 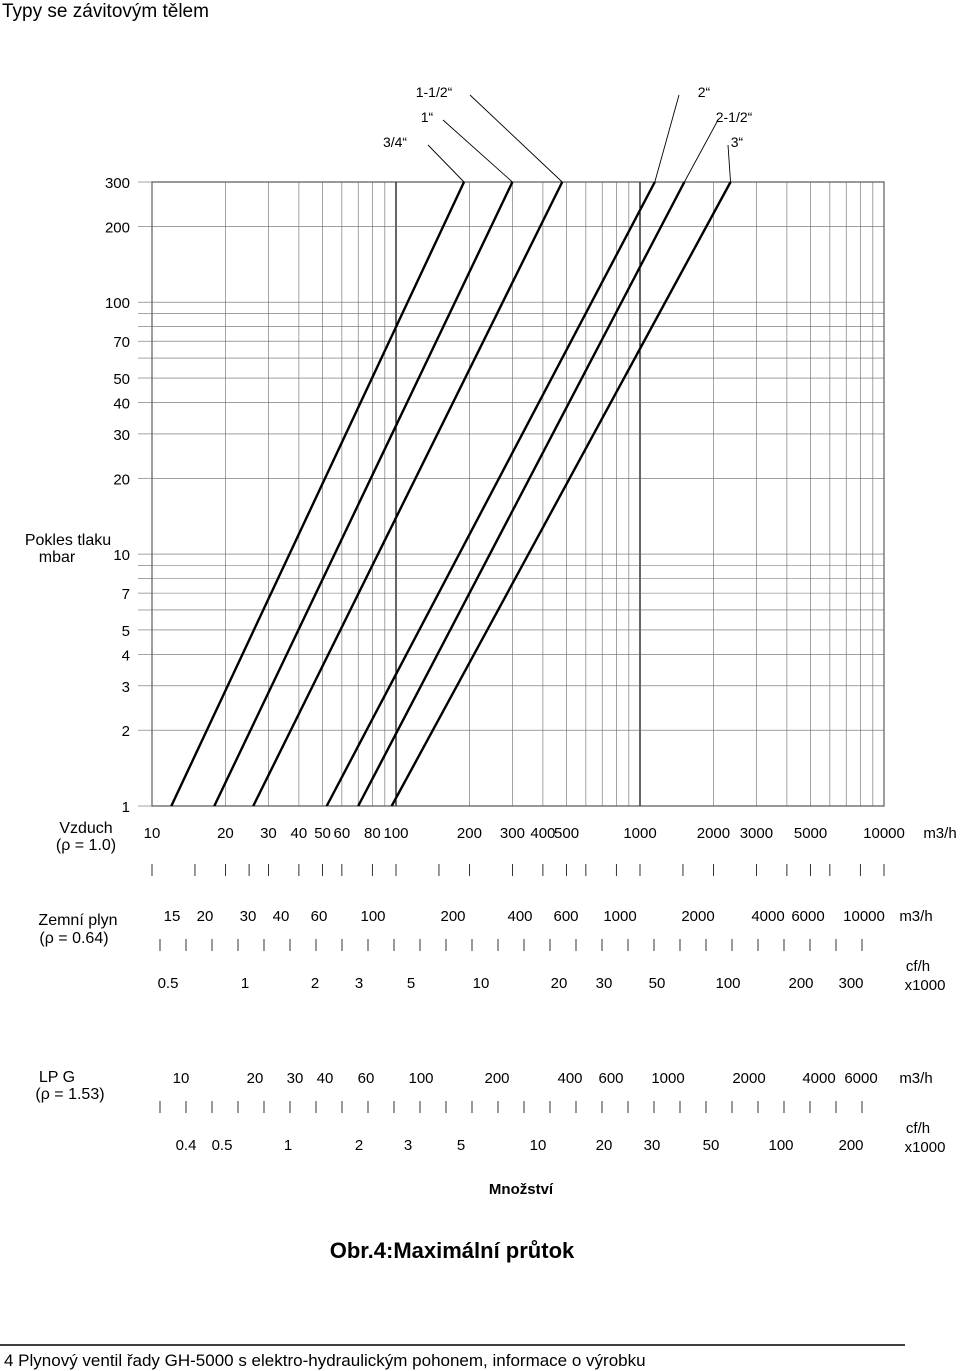 What do you see at coordinates (121, 379) in the screenshot?
I see `y-tick-label: 50` at bounding box center [121, 379].